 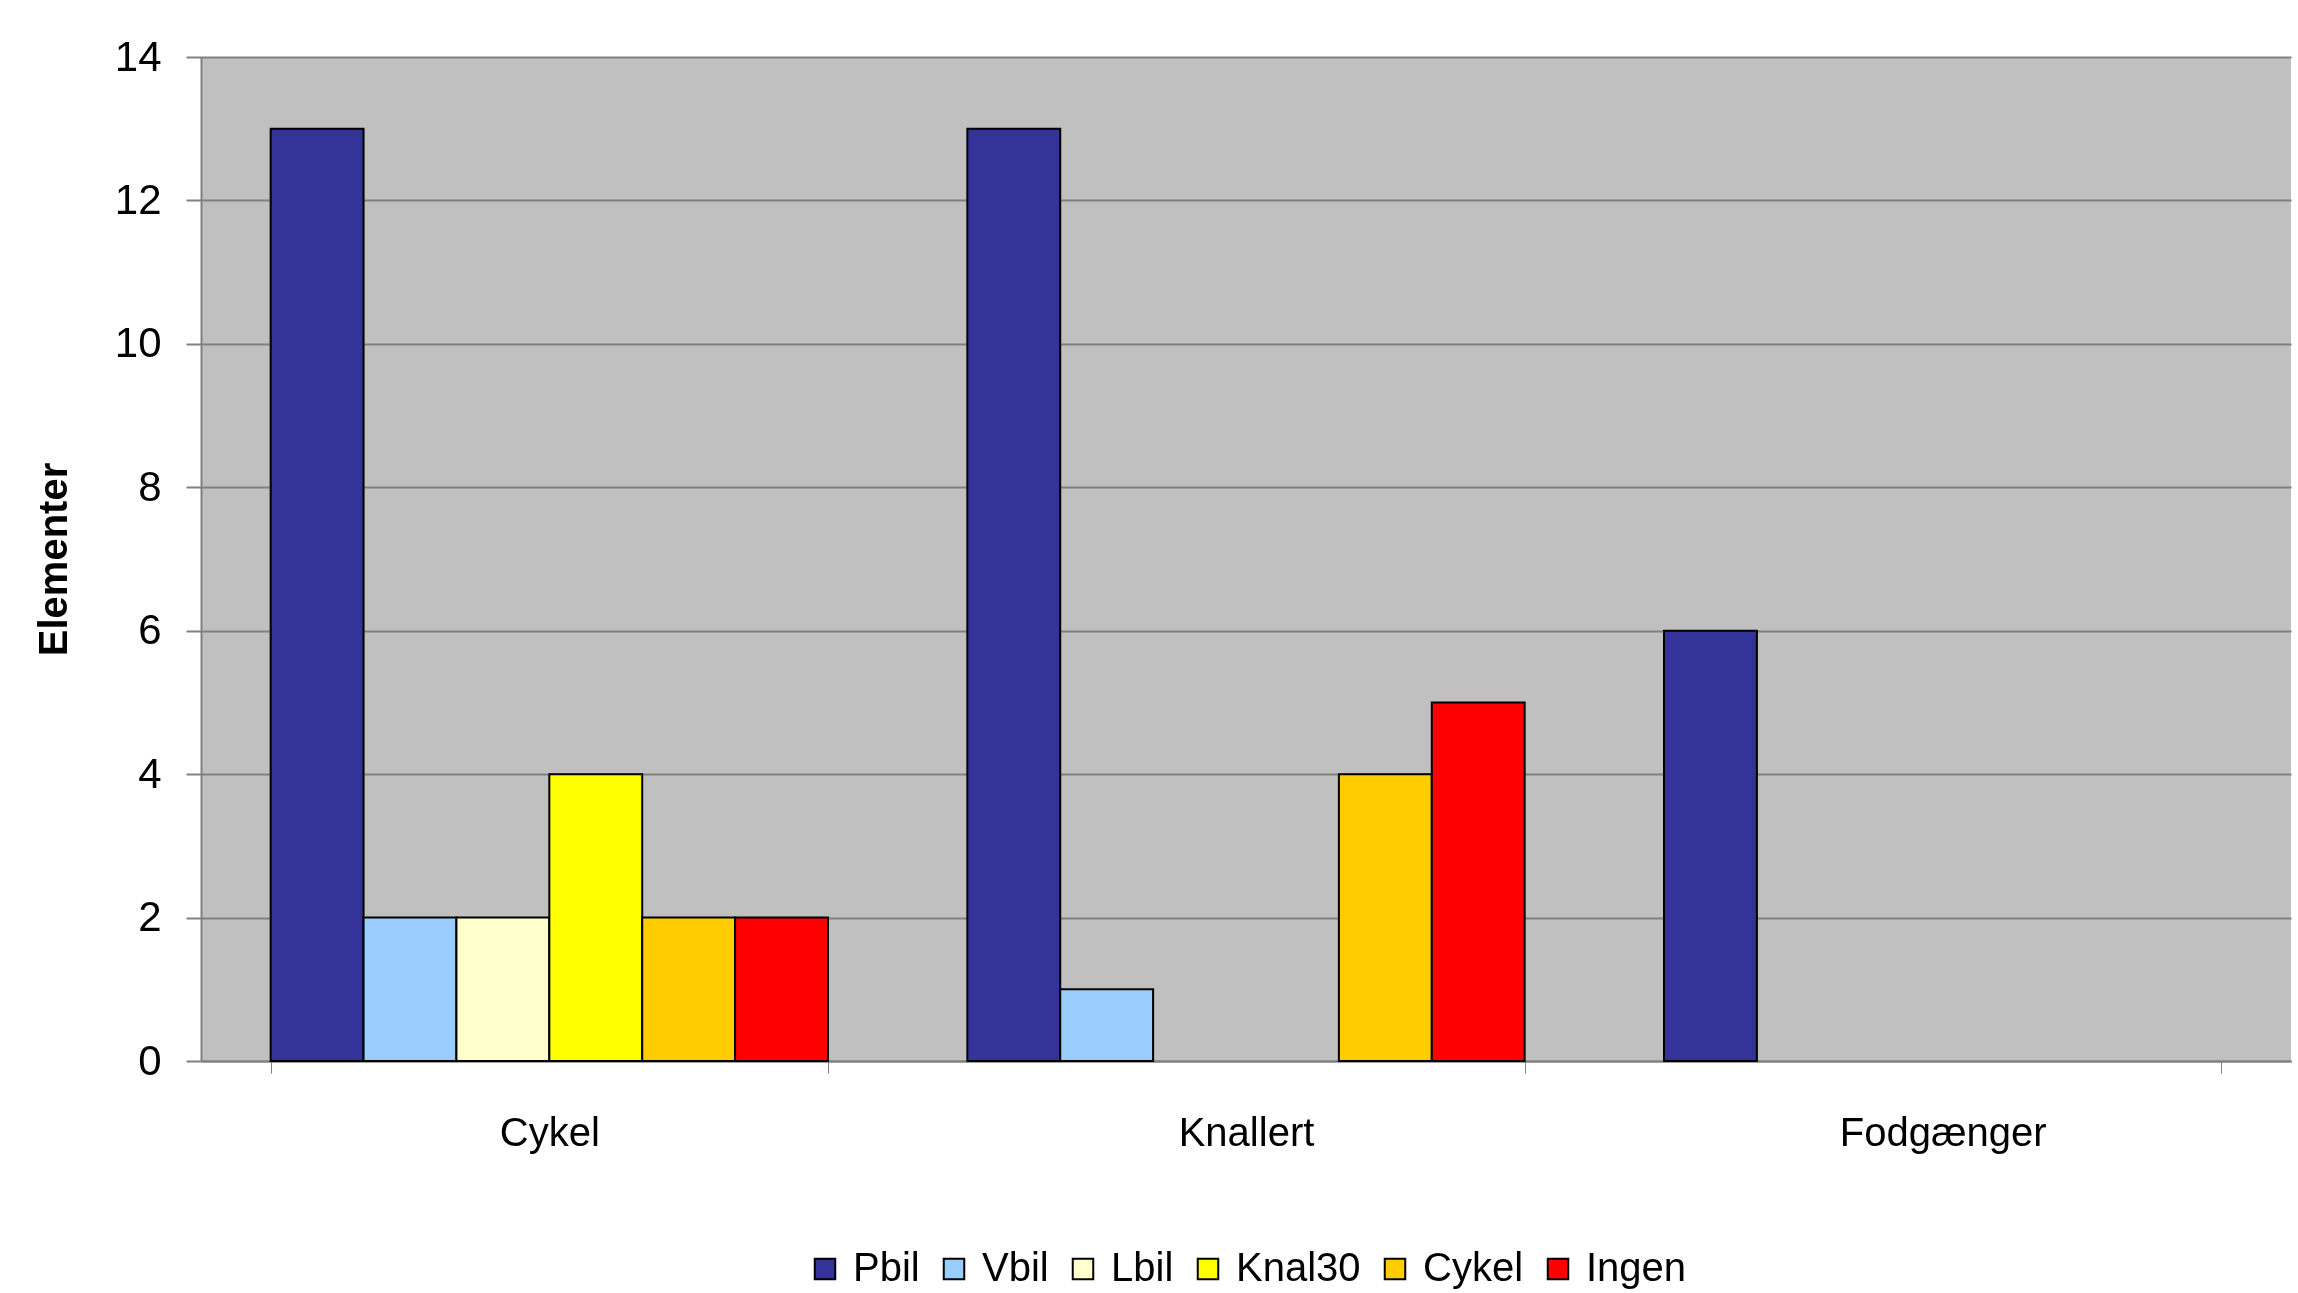 What do you see at coordinates (150, 917) in the screenshot?
I see `y-tick-label: 2` at bounding box center [150, 917].